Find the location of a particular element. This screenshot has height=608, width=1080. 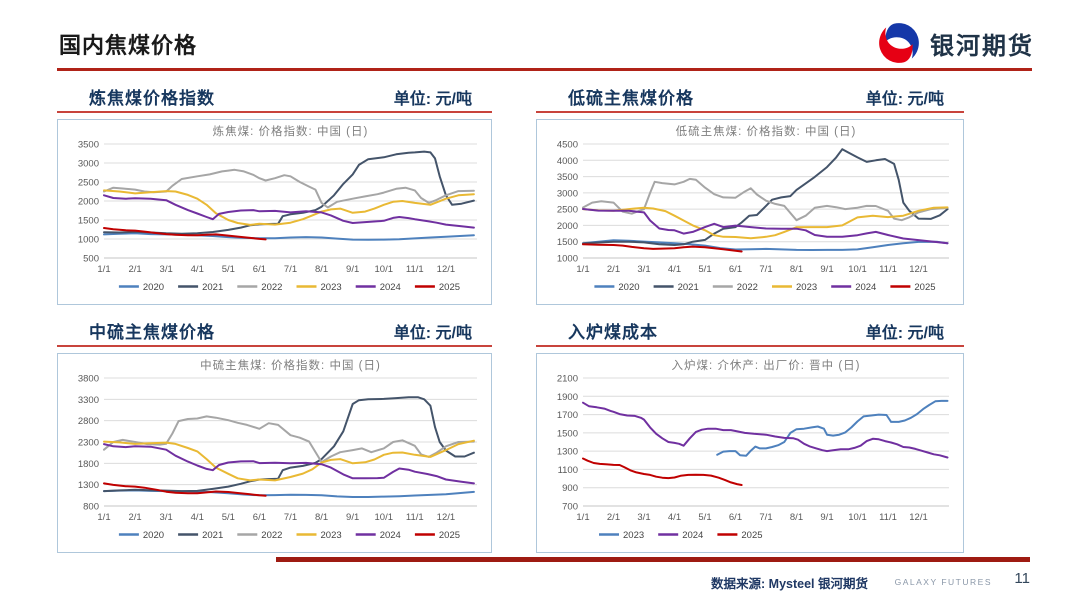

svg-text: 3800 is located at coordinates (88, 379).